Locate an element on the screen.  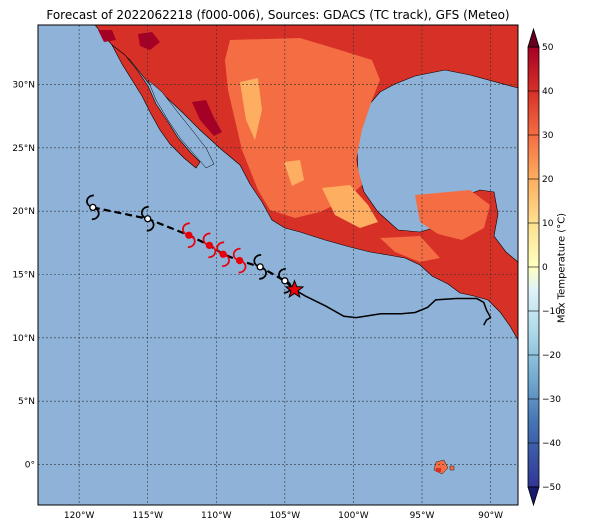
colorbar-ticks: 50 40 30 20 10 0 −10 −20 −30 −40 −50 is located at coordinates (544, 268).